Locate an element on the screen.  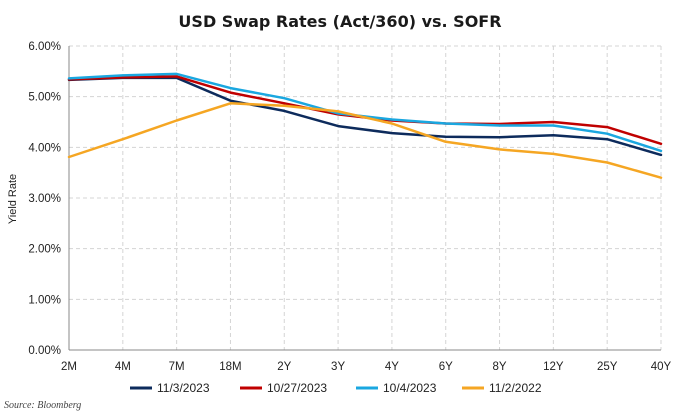
x-tick-label: 2M is located at coordinates (69, 367).